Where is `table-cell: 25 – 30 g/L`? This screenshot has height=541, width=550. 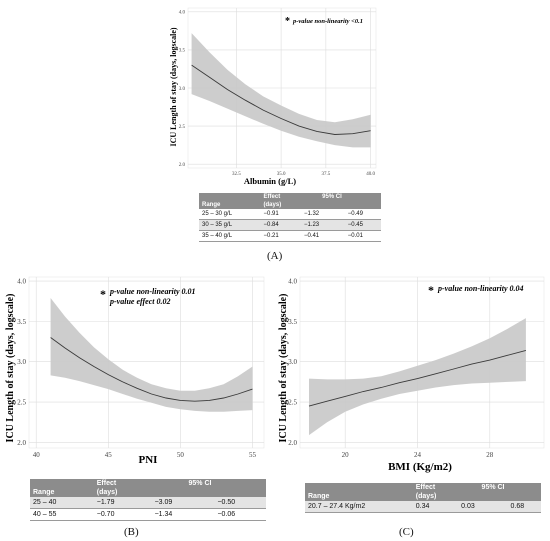
table-cell: 25 – 30 g/L is located at coordinates (230, 214).